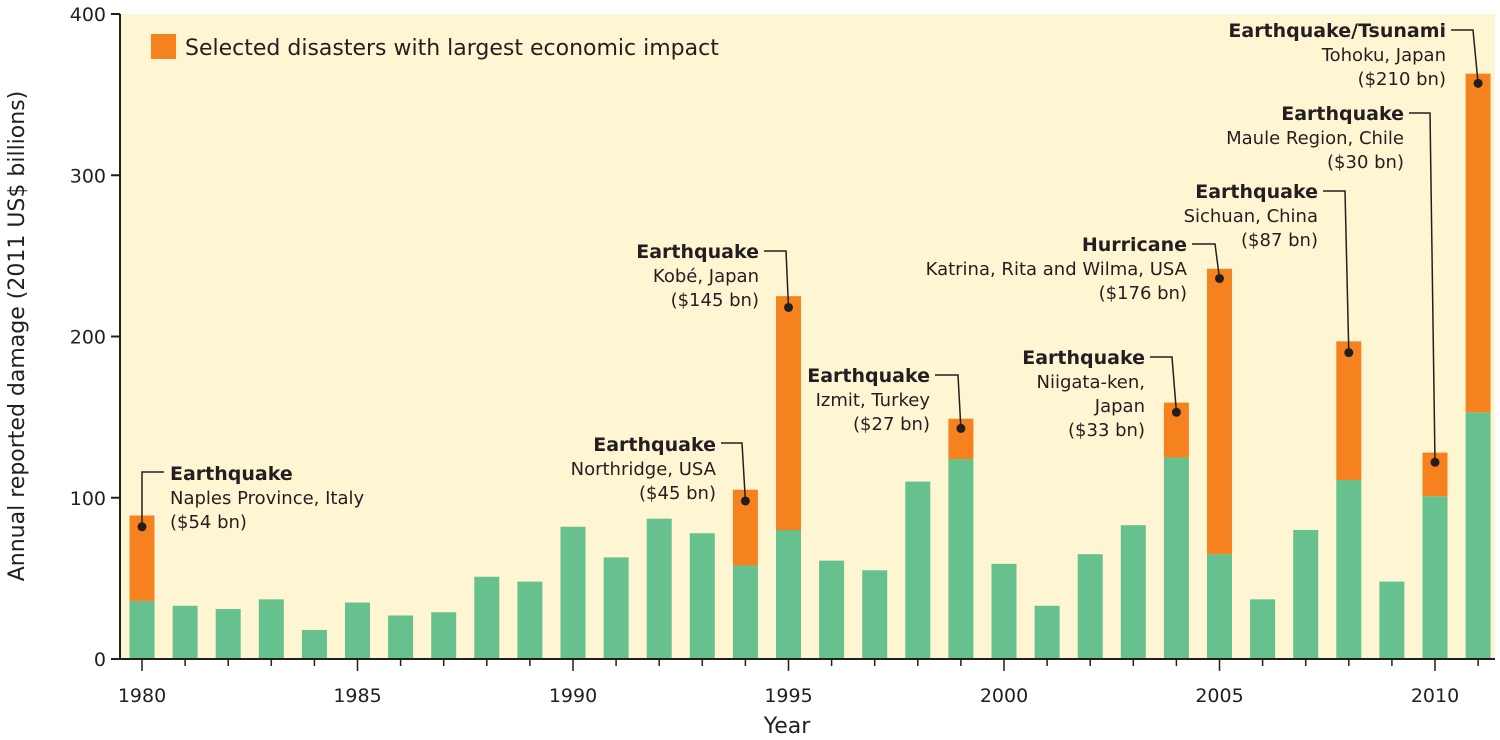 The height and width of the screenshot is (740, 1500). I want to click on bar-base-1999, so click(961, 559).